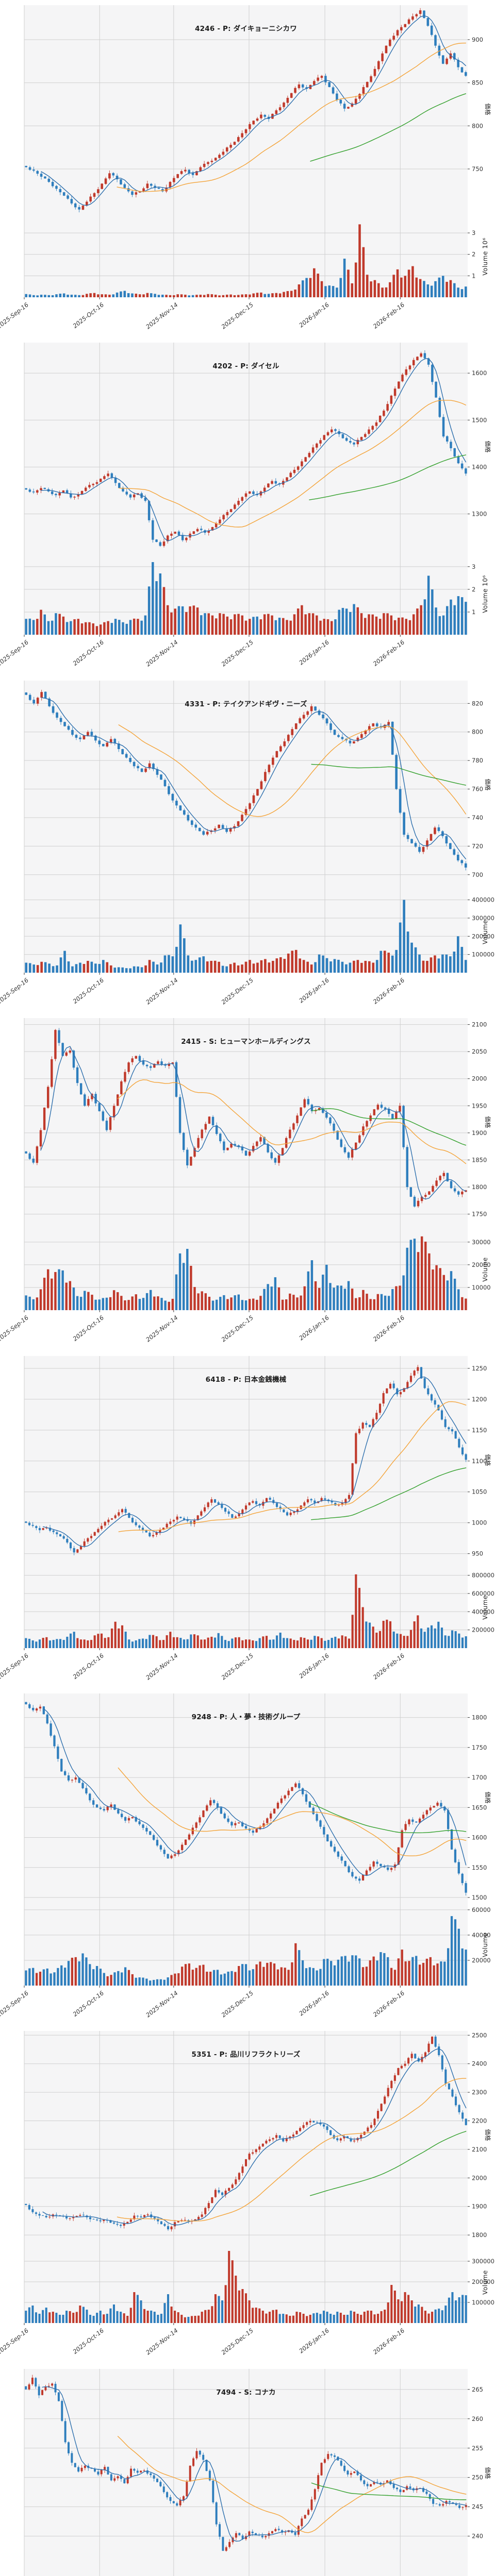  Describe the element at coordinates (478, 2535) in the screenshot. I see `svg-text: 240` at that location.